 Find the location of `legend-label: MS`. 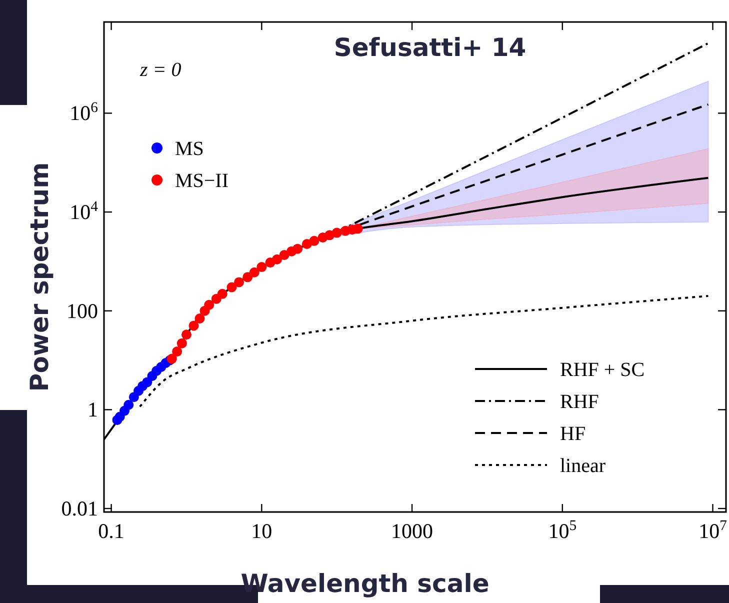

legend-label: MS is located at coordinates (189, 149).